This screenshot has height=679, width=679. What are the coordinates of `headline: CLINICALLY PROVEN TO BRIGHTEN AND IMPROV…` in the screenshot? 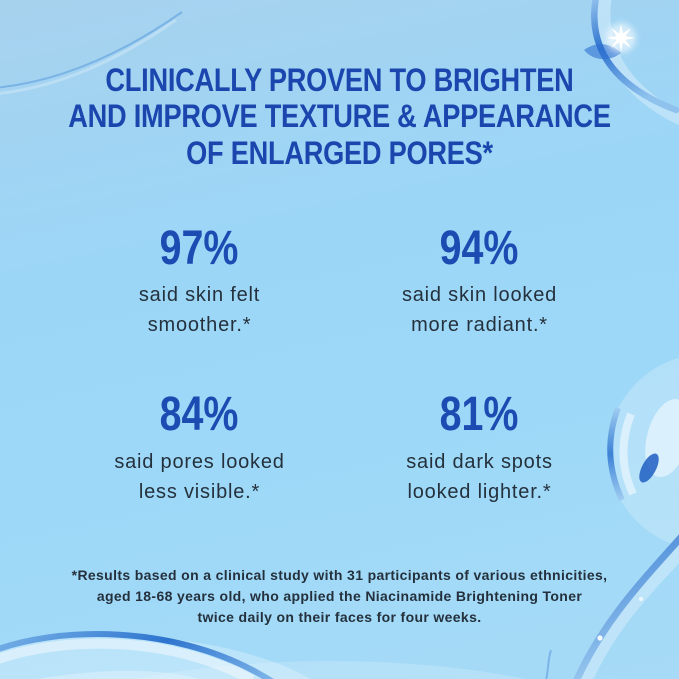 It's located at (339, 116).